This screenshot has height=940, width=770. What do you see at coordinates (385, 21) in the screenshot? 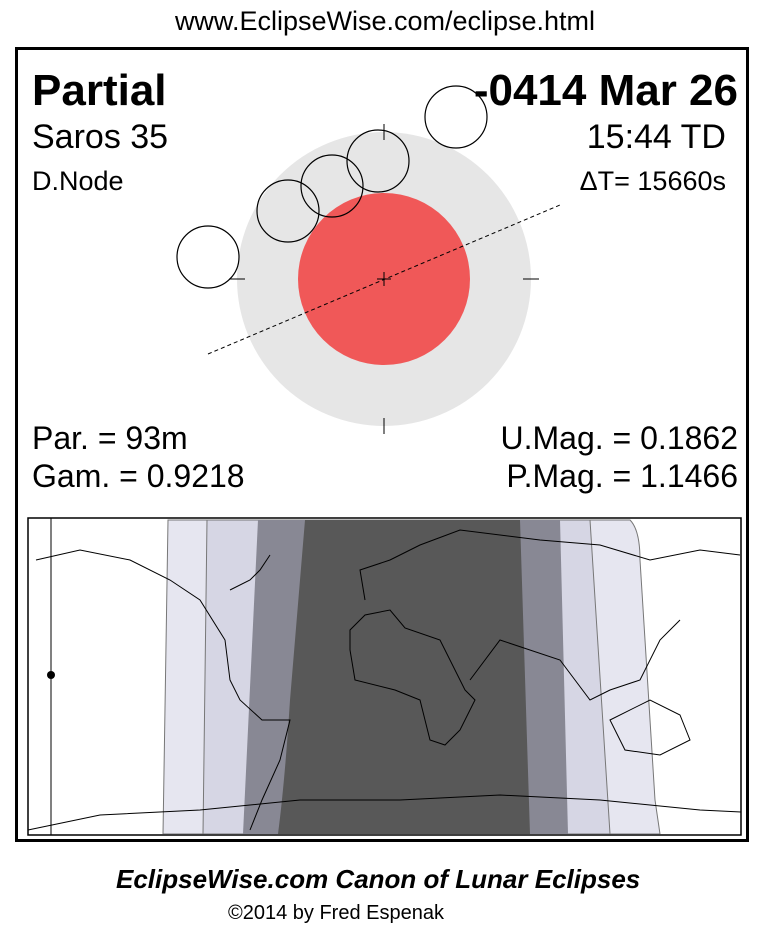
I see `url: www.EclipseWise.com/eclipse.html` at bounding box center [385, 21].